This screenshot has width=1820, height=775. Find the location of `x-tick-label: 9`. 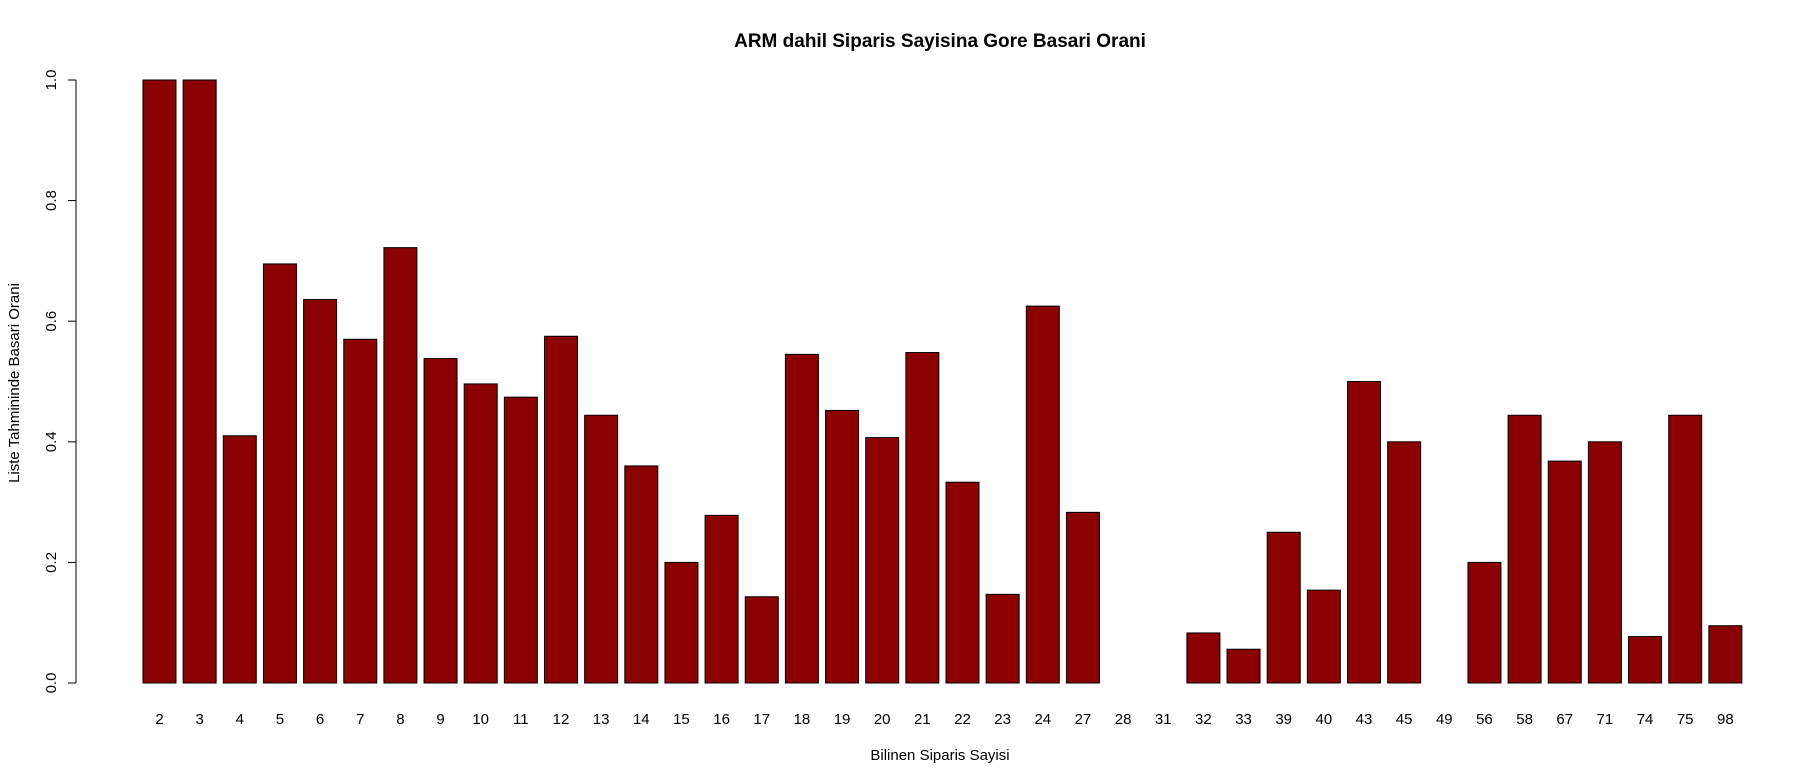

x-tick-label: 9 is located at coordinates (440, 719).